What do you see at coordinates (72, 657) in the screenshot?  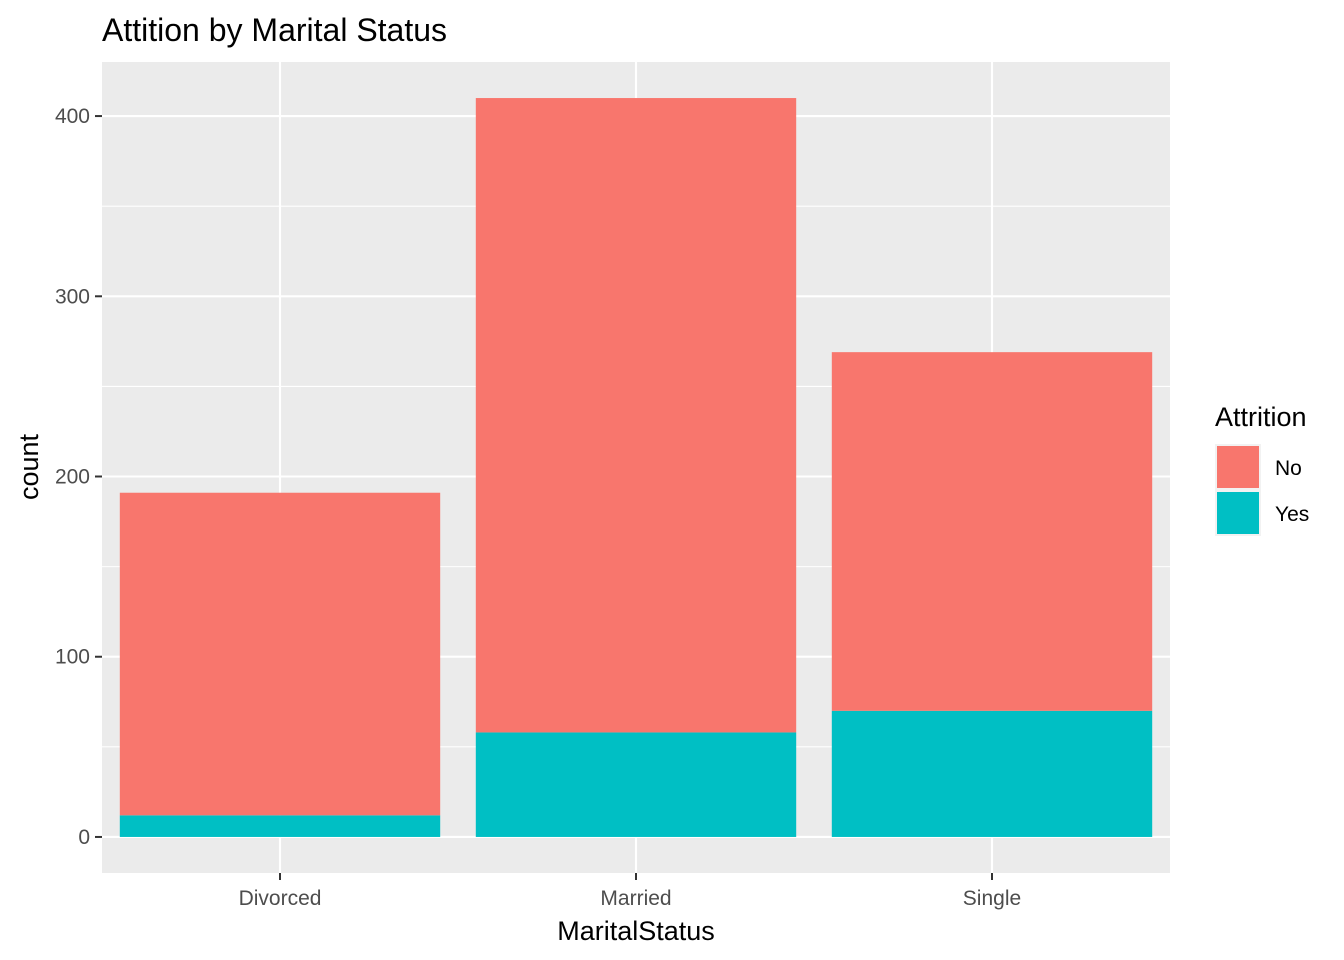 I see `y-tick-label: 100` at bounding box center [72, 657].